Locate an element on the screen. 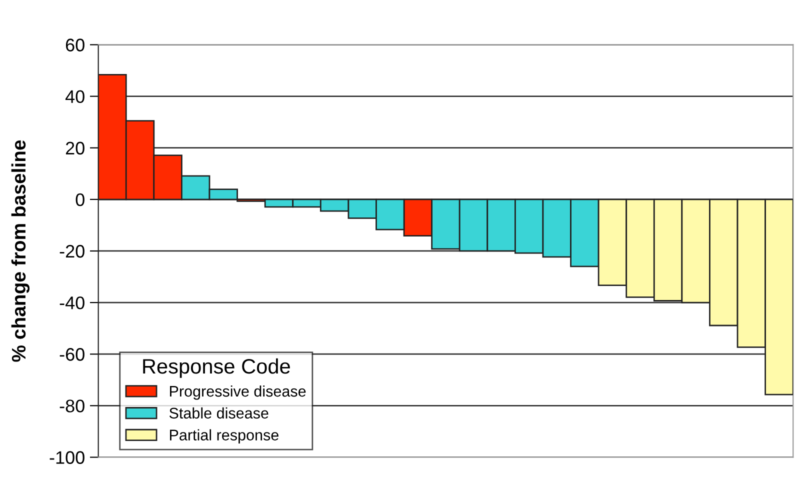  y-axis-title: % change from baseline is located at coordinates (20, 251).